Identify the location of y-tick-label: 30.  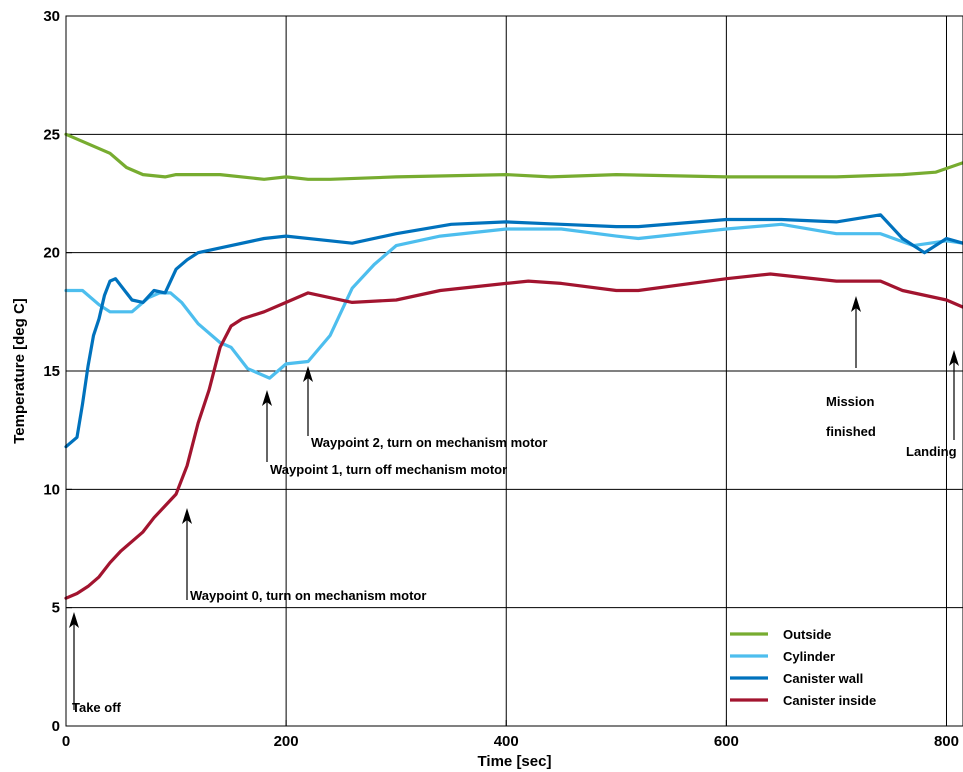
(51, 16).